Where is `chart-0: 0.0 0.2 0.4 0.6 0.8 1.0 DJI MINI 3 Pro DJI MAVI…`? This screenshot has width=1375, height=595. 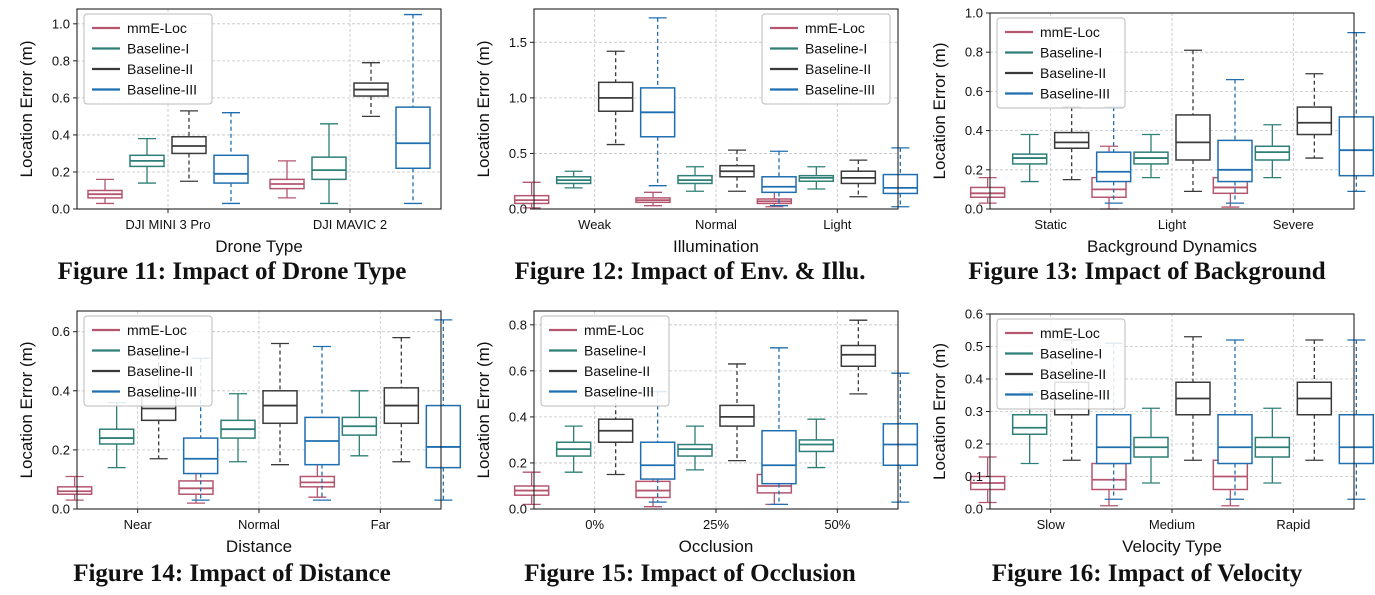
chart-0: 0.0 0.2 0.4 0.6 0.8 1.0 DJI MINI 3 Pro DJI MAVI… is located at coordinates (229, 132).